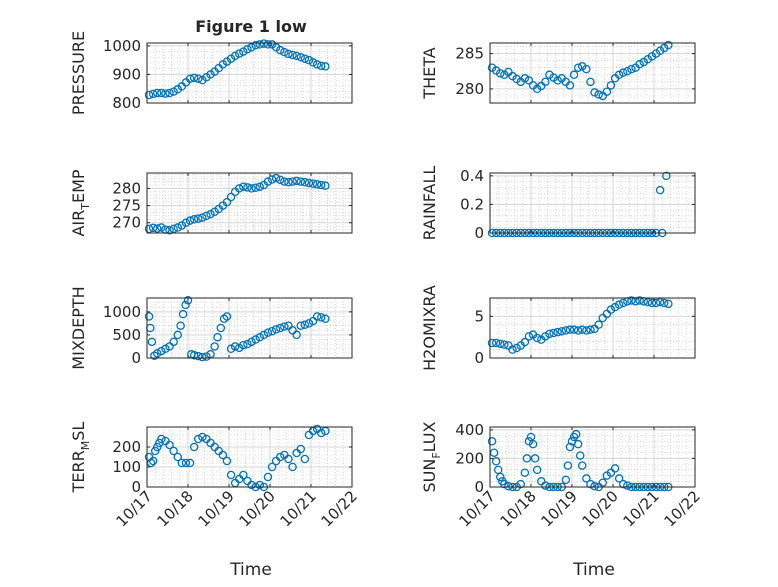  I want to click on subplot-4: 0 0.2 0.4 RAINFALL, so click(558, 204).